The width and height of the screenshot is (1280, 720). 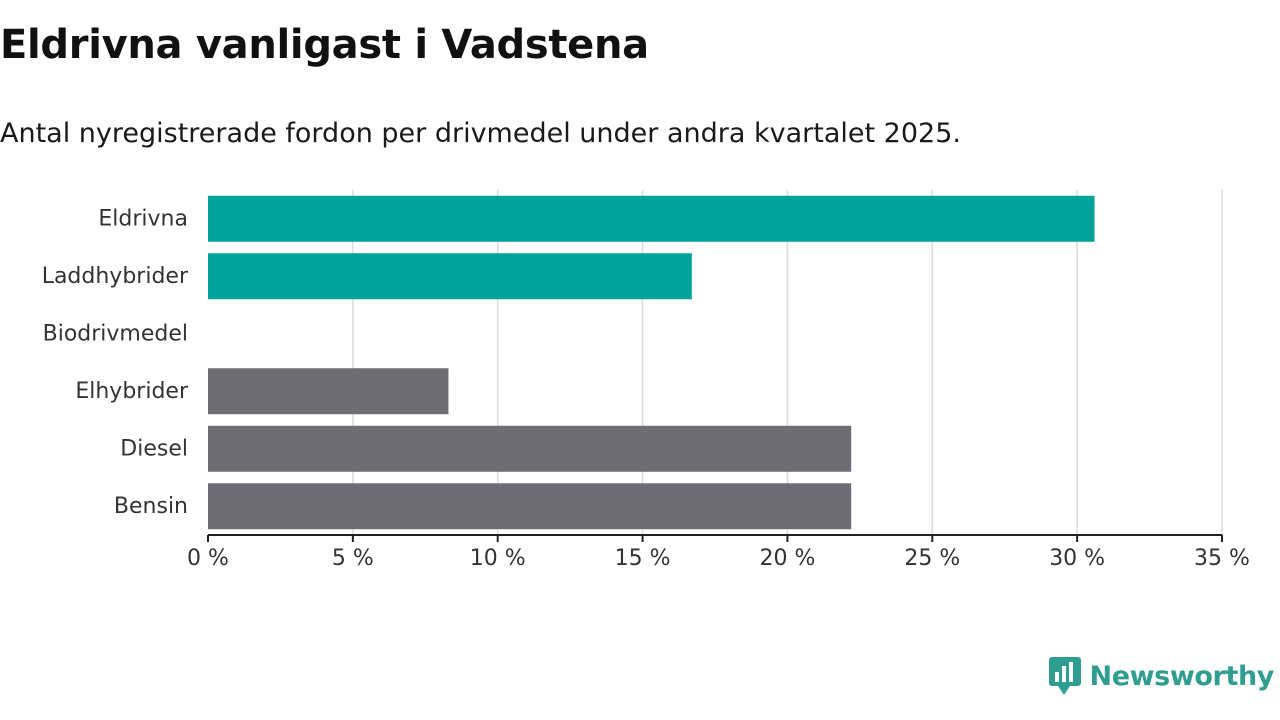 I want to click on category-label: Eldrivna, so click(x=143, y=218).